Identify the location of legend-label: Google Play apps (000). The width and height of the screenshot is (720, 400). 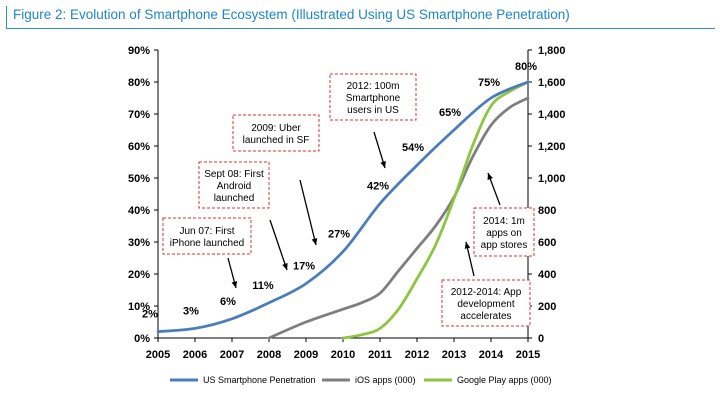
(504, 380).